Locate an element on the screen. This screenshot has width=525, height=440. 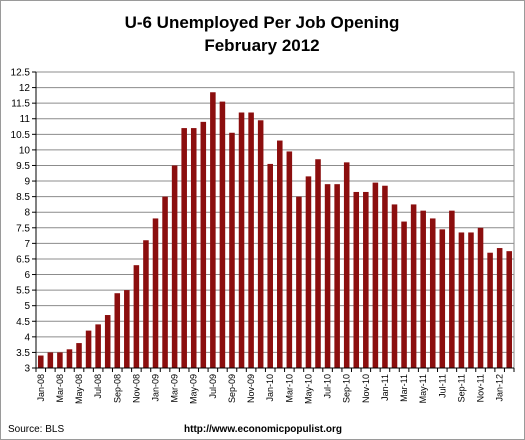
y-tick-label-9: 7.5 is located at coordinates (23, 228).